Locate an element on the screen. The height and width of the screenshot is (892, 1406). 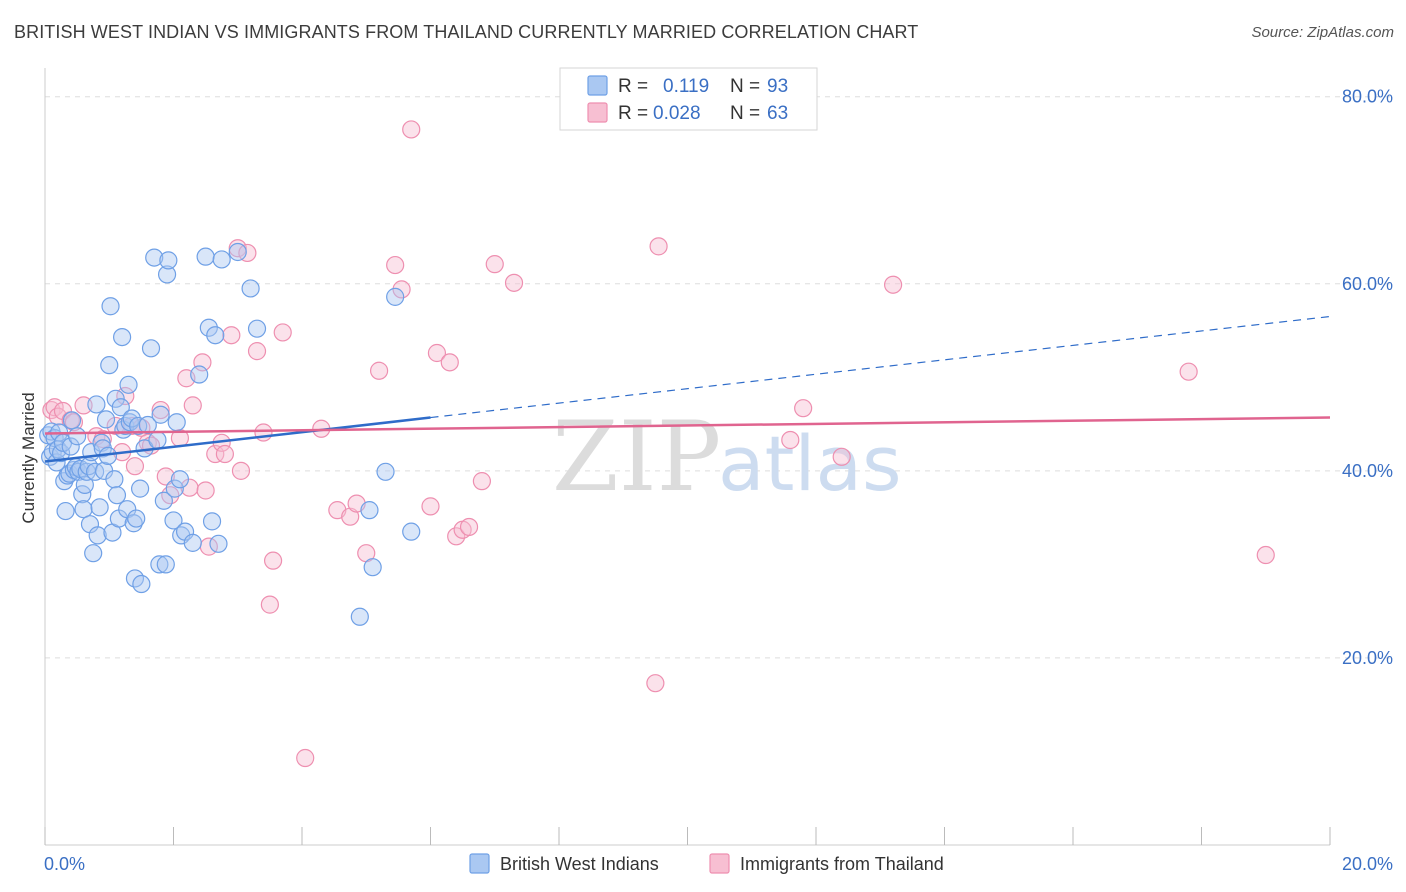
y-tick-label: 40.0% is located at coordinates (1367, 471).